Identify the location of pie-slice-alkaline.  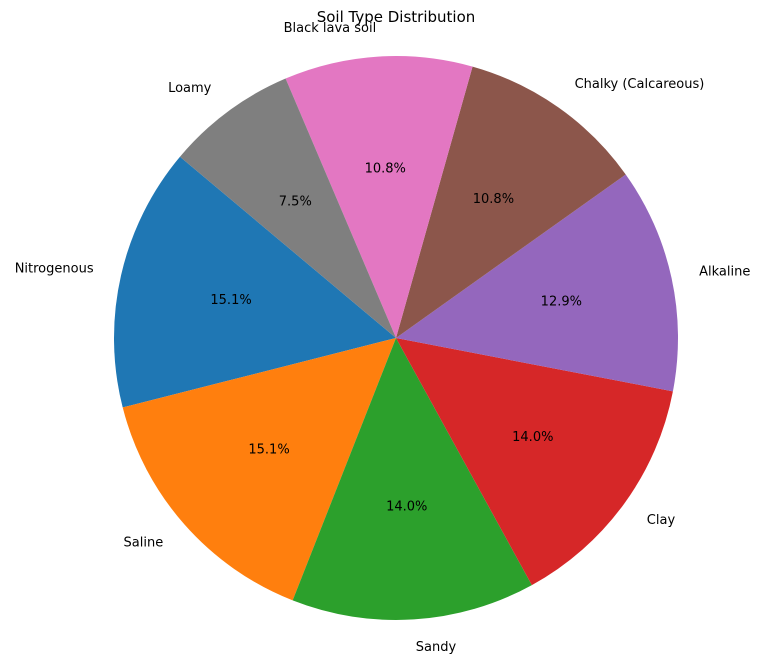
(537, 283).